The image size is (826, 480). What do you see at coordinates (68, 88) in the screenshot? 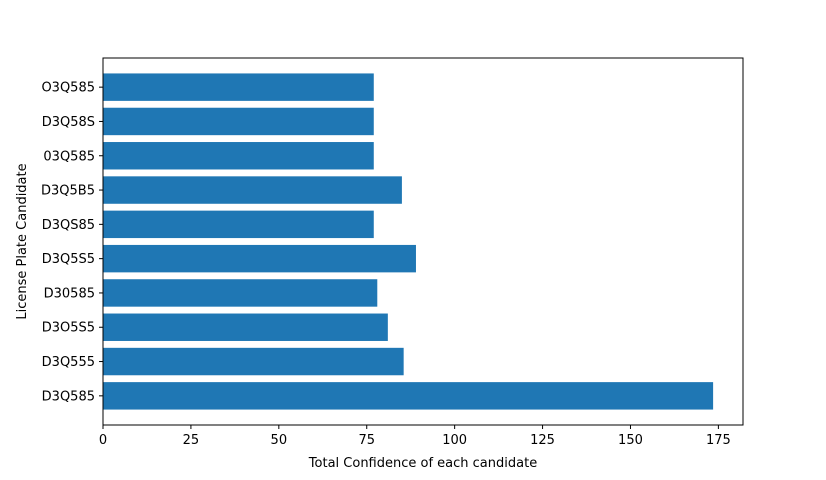
I see `y-tick-label: O3Q585` at bounding box center [68, 88].